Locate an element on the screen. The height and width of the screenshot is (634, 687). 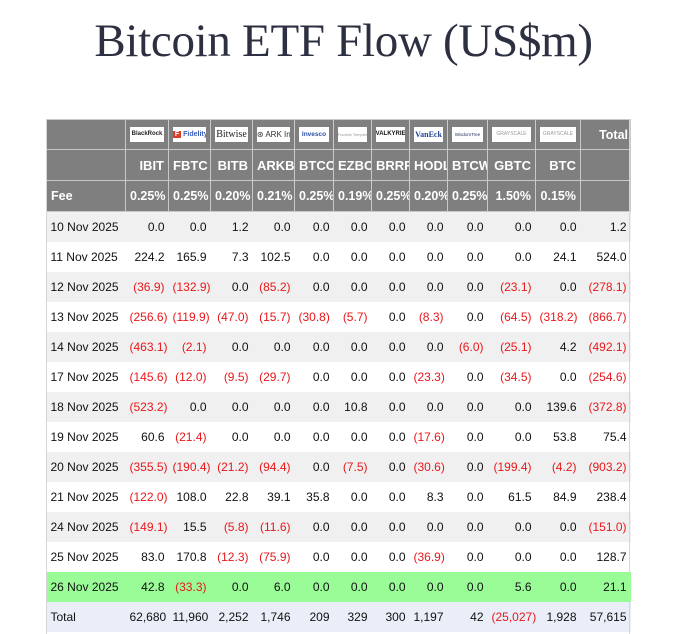
issuer-logo-ark: ⊛ ARK Invest is located at coordinates (273, 134).